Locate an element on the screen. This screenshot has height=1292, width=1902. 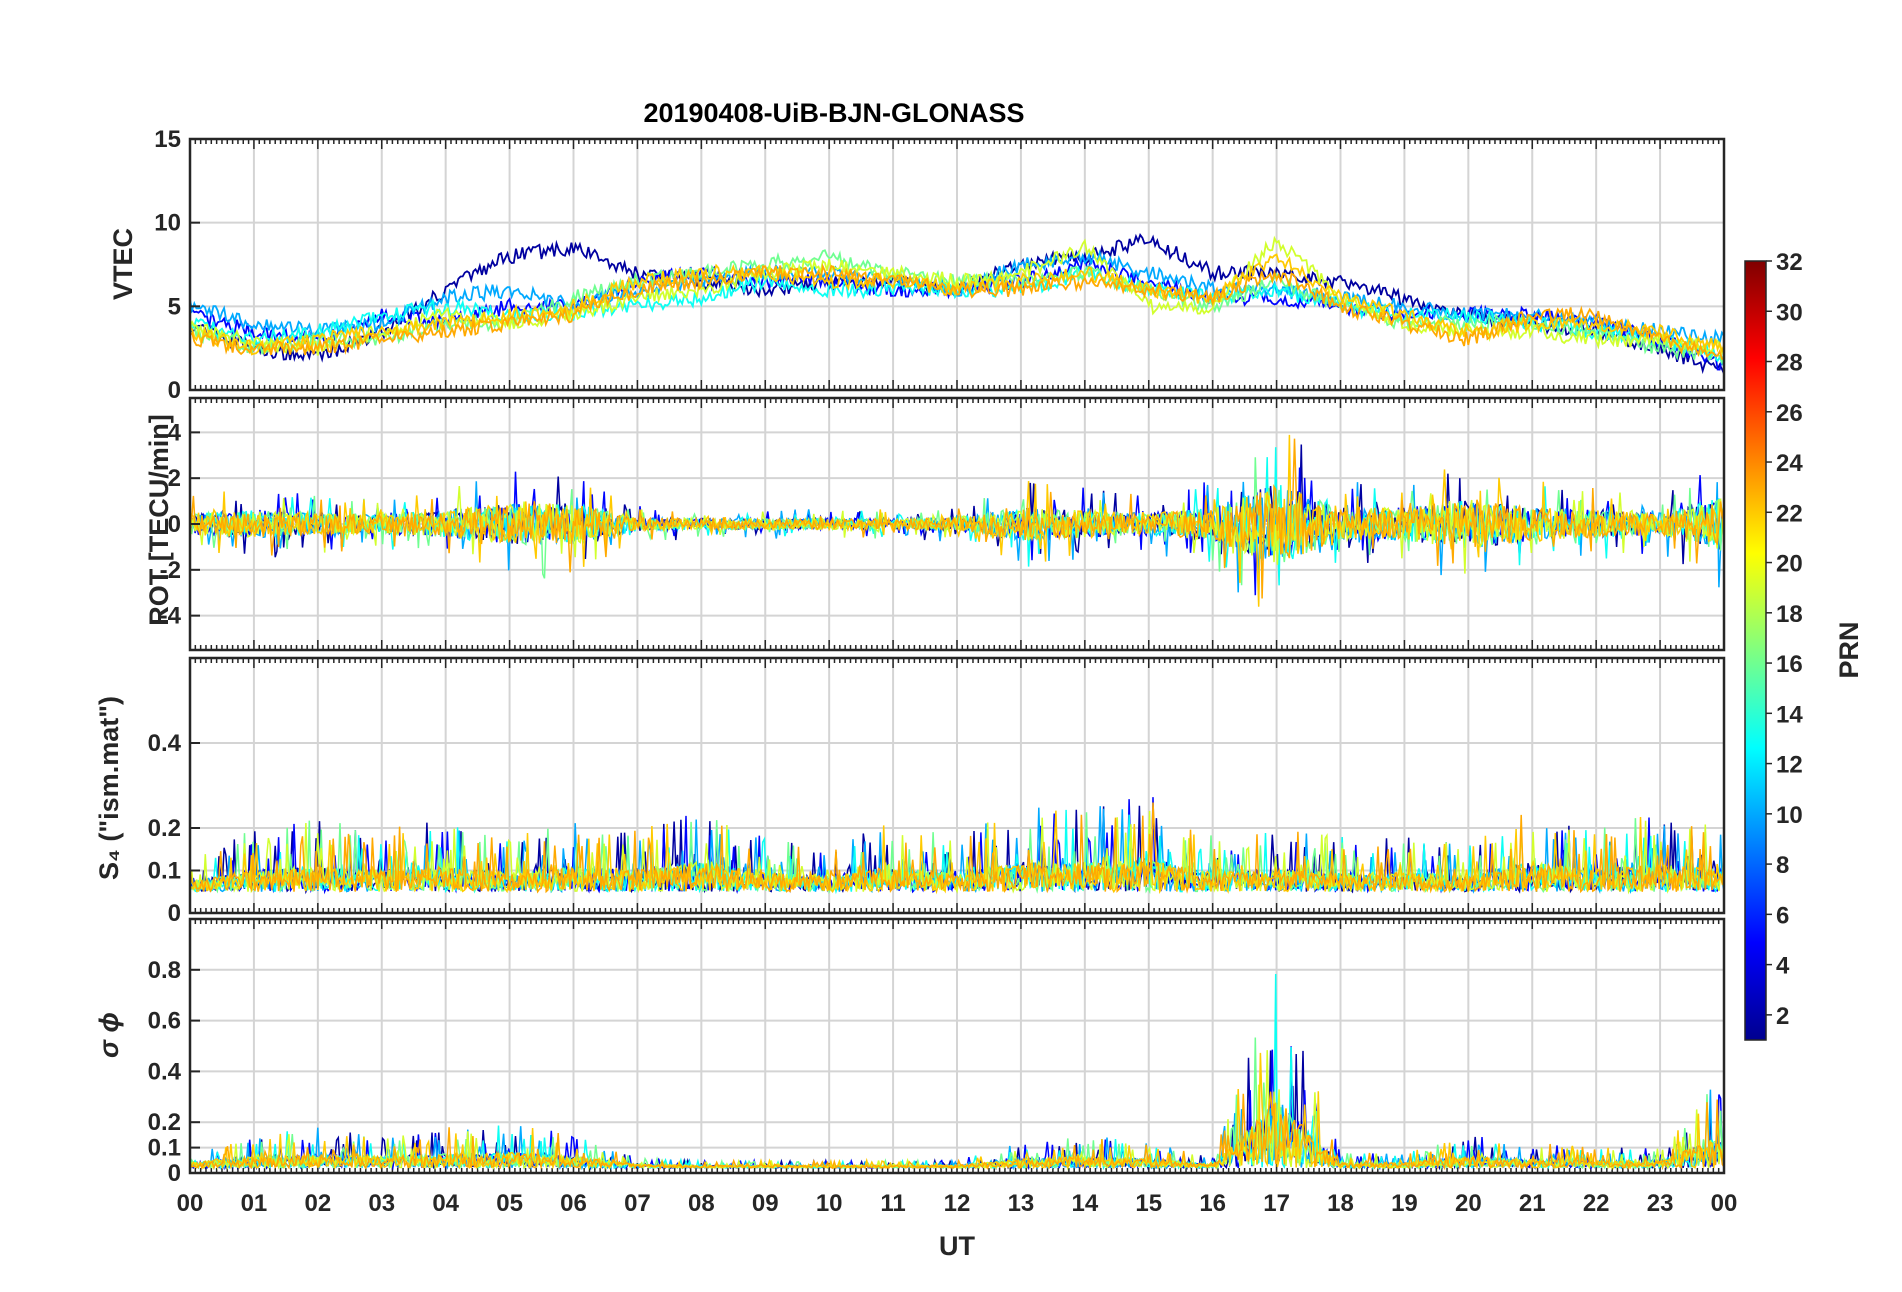
x-axis-label: UT is located at coordinates (957, 1246).